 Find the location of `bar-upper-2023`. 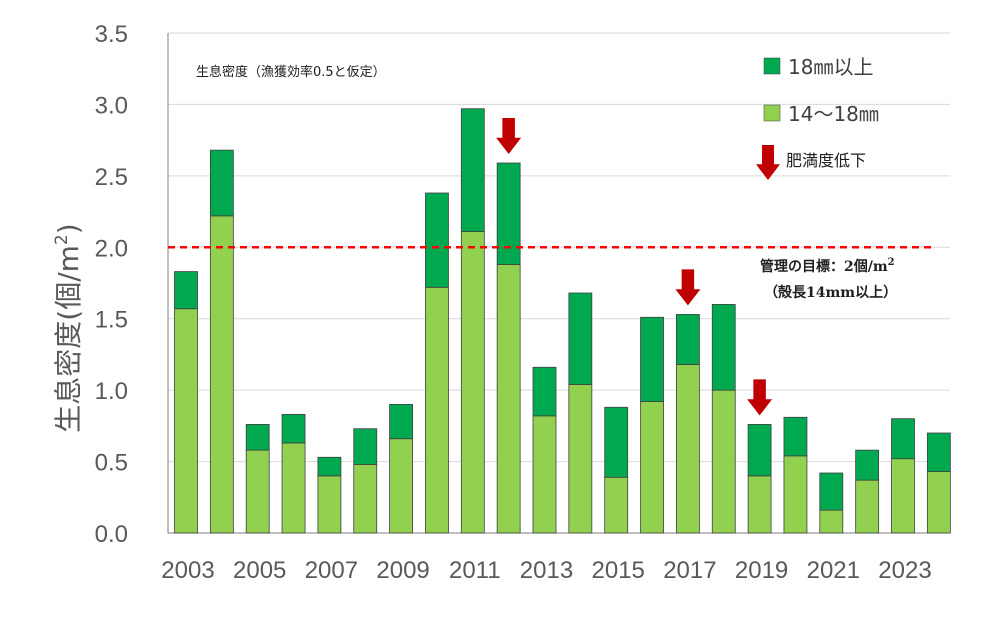

bar-upper-2023 is located at coordinates (903, 439).